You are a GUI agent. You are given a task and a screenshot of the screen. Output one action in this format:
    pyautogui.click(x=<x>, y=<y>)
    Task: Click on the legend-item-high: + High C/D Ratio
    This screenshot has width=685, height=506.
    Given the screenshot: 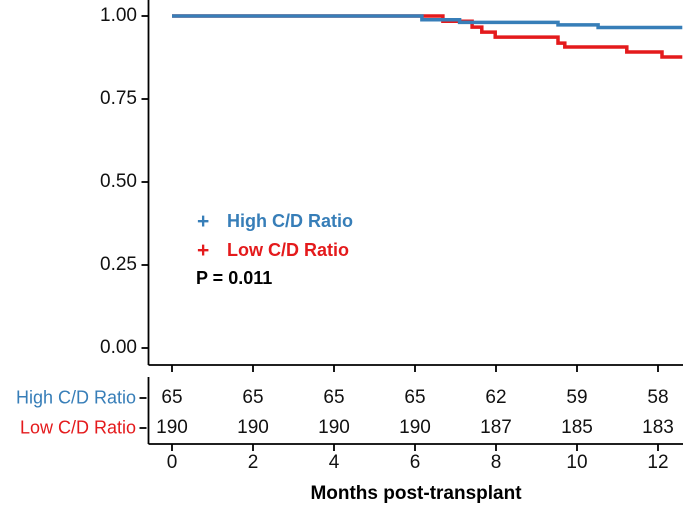 What is the action you would take?
    pyautogui.click(x=275, y=221)
    